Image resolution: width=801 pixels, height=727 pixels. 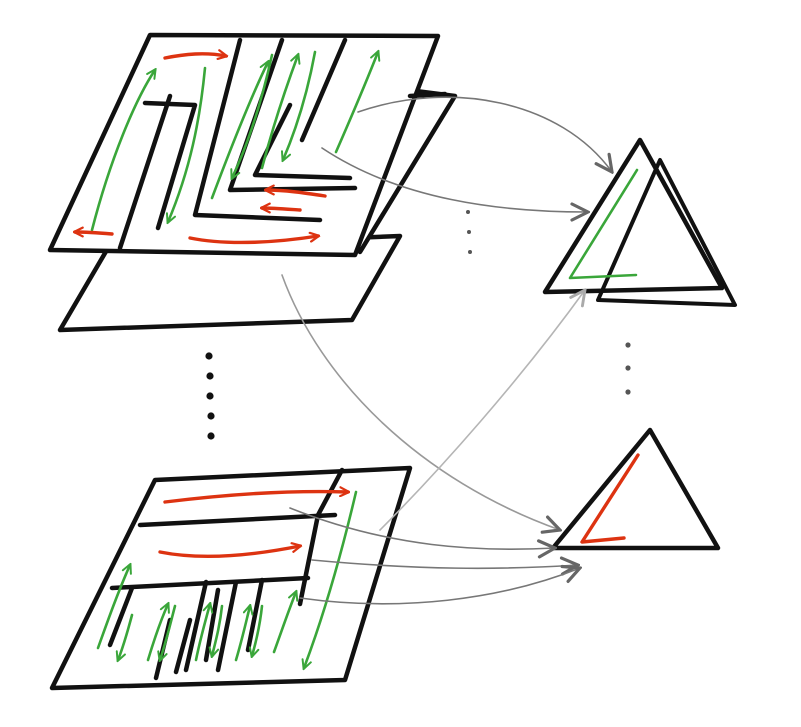 I want to click on middle-ellipsis, so click(x=469, y=232).